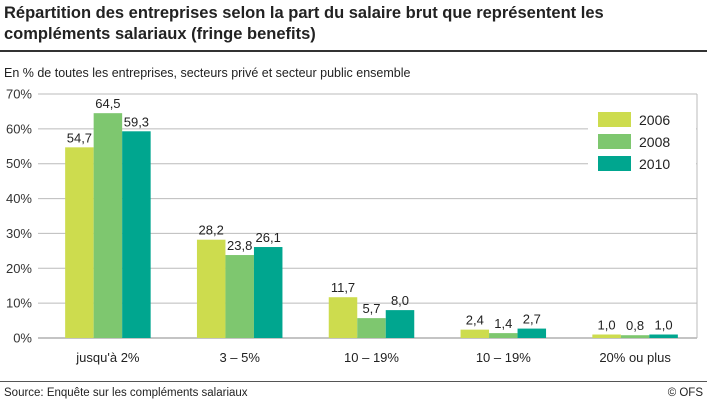 Image resolution: width=707 pixels, height=406 pixels. Describe the element at coordinates (654, 164) in the screenshot. I see `legend-label: 2010` at that location.